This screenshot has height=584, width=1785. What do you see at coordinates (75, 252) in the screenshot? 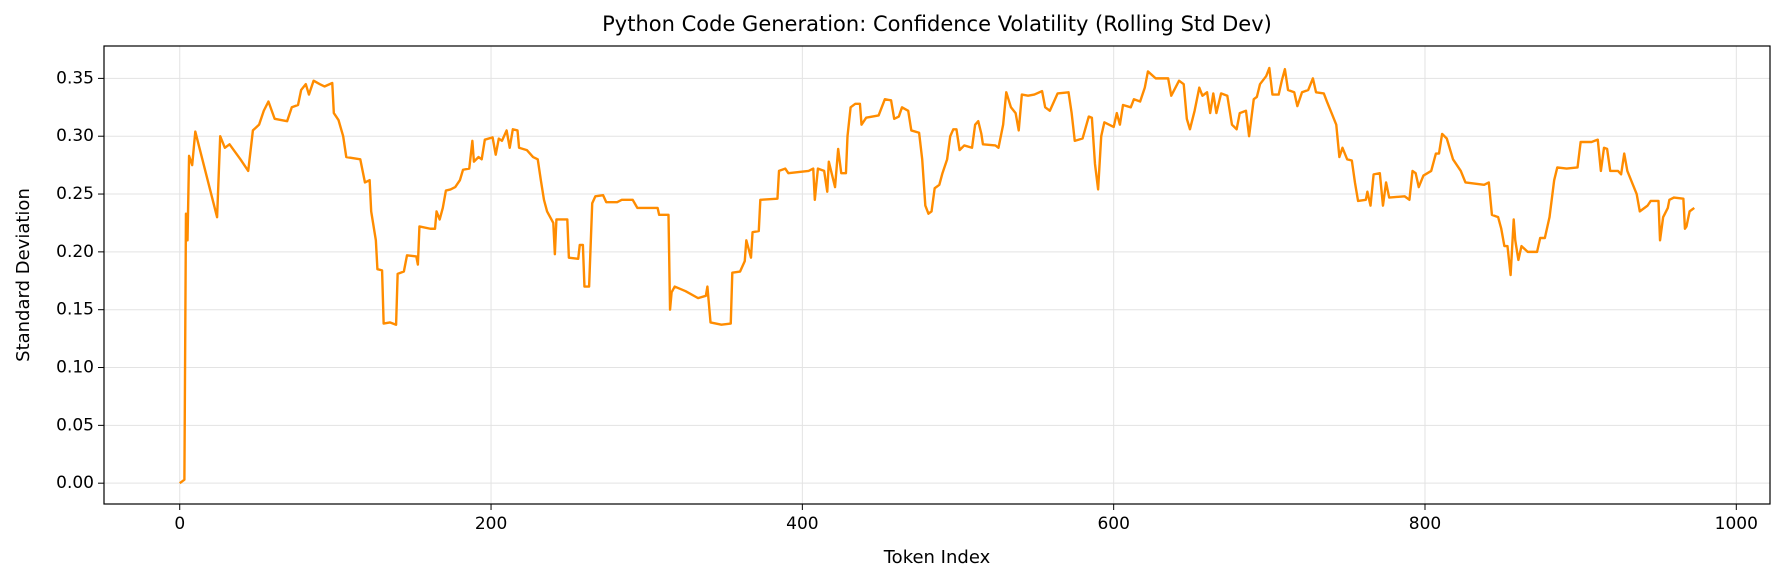
I see `y-tick-label: 0.20` at bounding box center [75, 252].